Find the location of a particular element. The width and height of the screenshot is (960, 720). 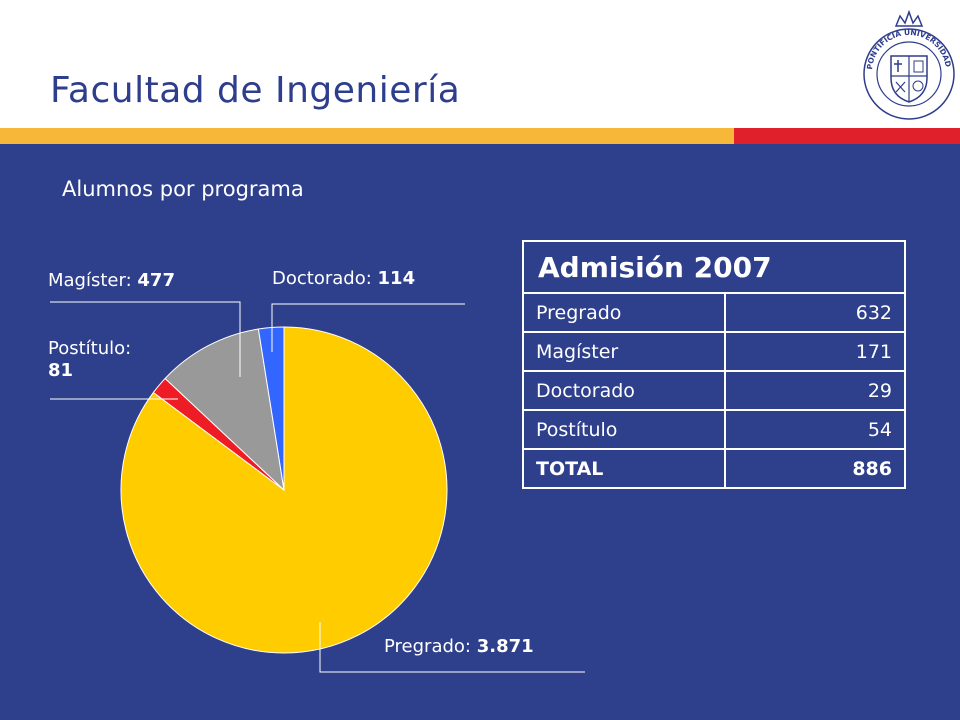

university-seal-icon: PONTIFICIA UNIVERSIDAD CATOLICA DE CHILE is located at coordinates (906, 63).